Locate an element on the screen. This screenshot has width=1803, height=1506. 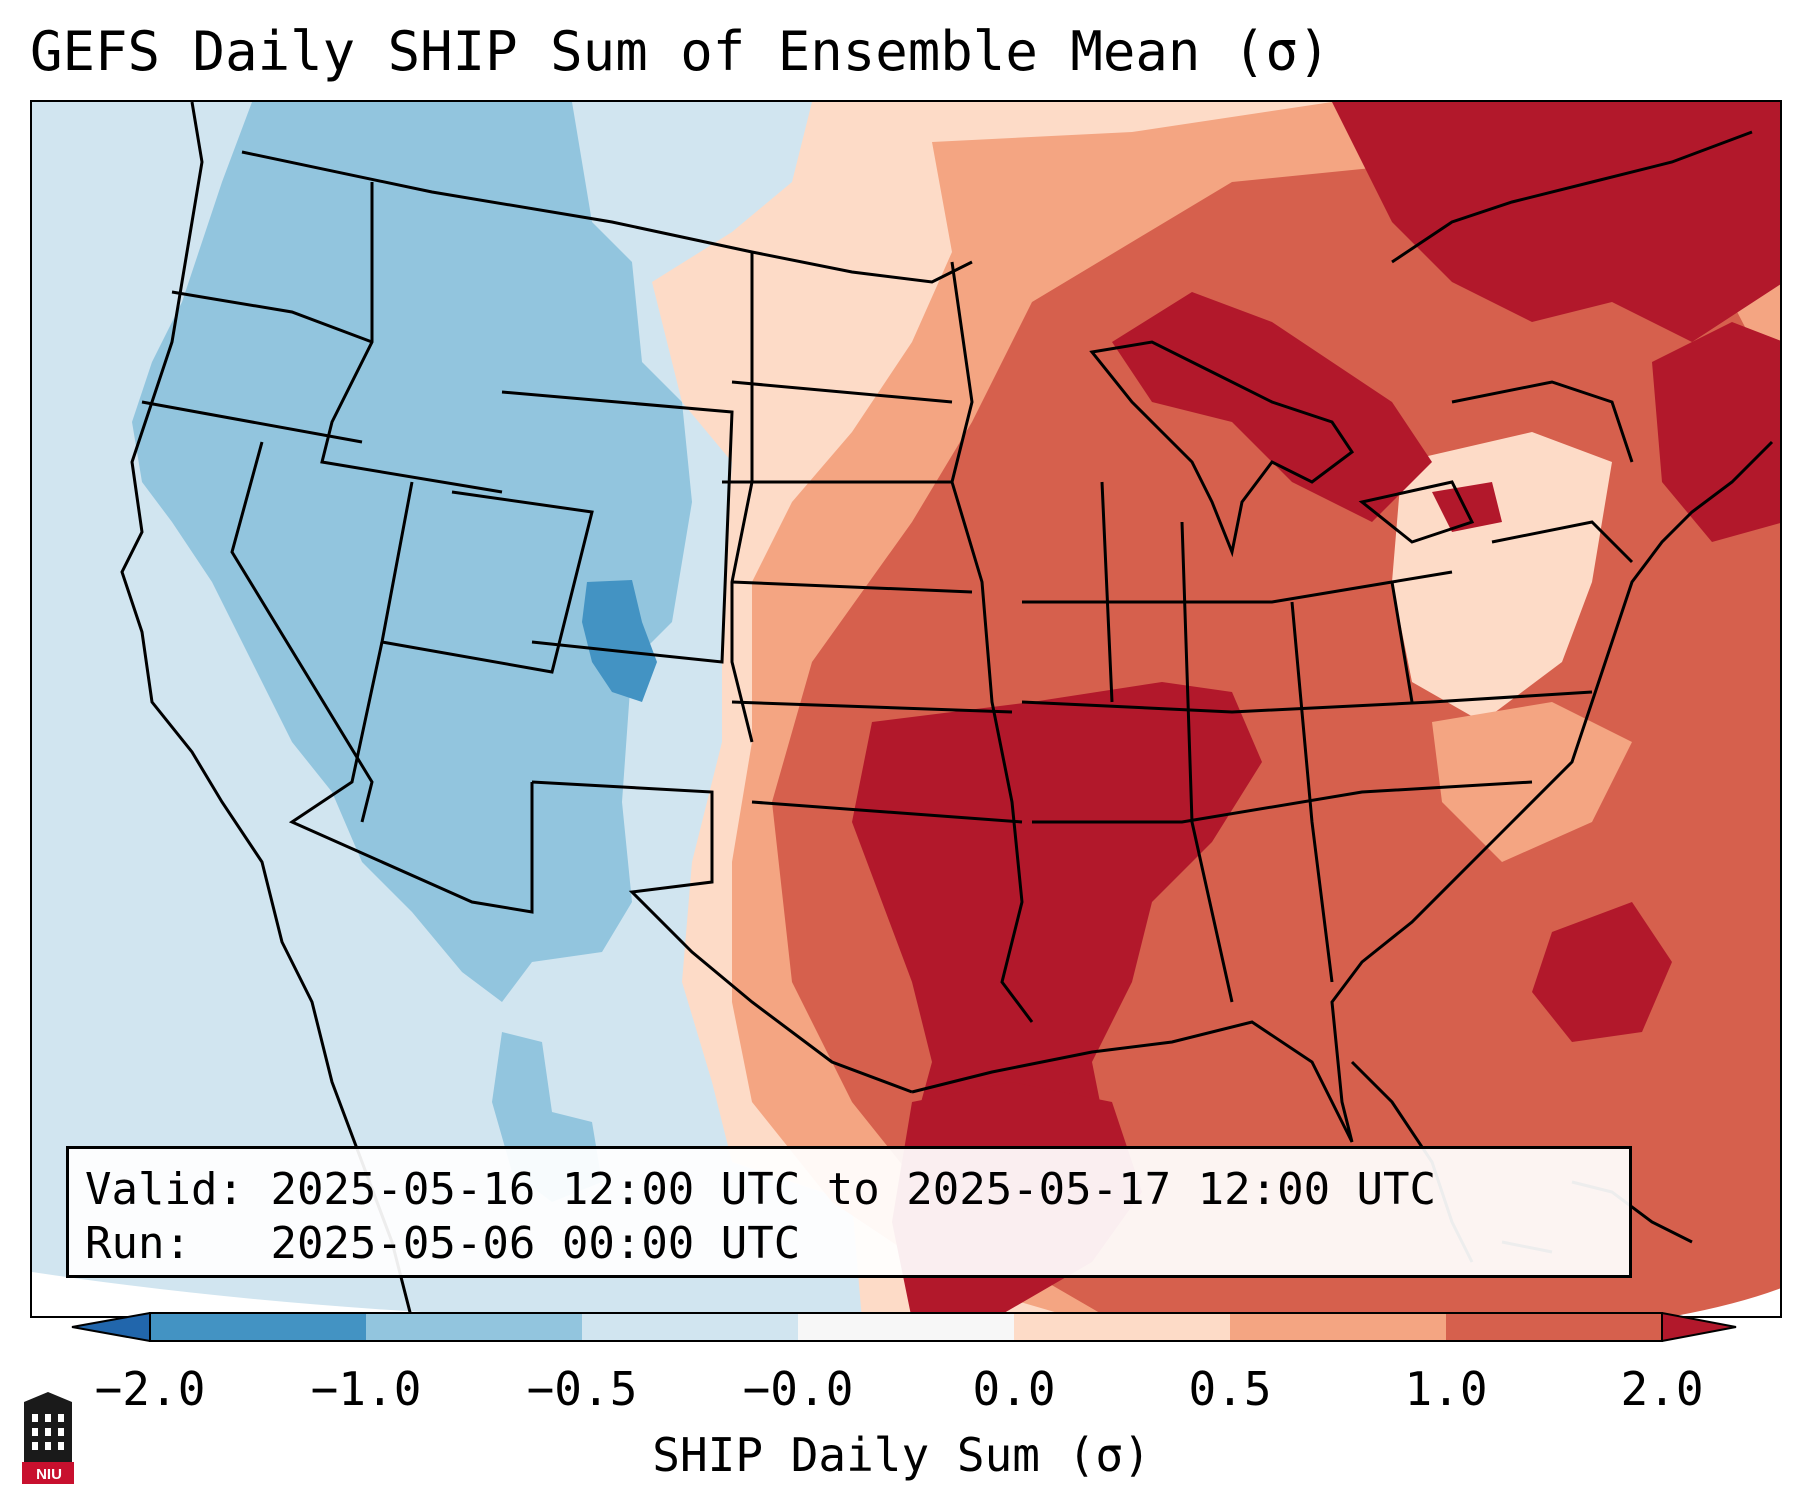
great-lakes-outline is located at coordinates (1282, 449).